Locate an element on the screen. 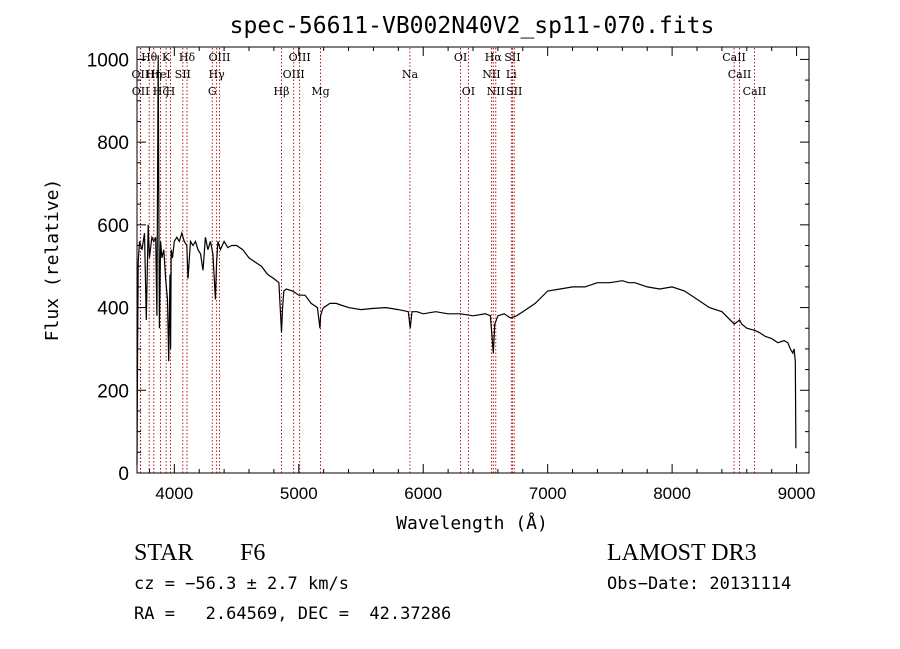 The image size is (900, 649). x-tick-label: 9000 is located at coordinates (797, 493).